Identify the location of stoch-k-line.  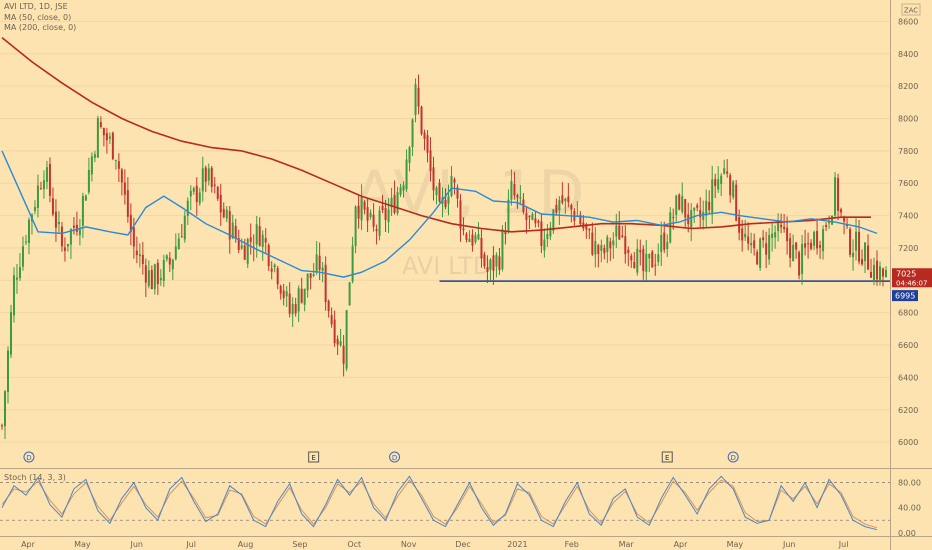
(439, 503).